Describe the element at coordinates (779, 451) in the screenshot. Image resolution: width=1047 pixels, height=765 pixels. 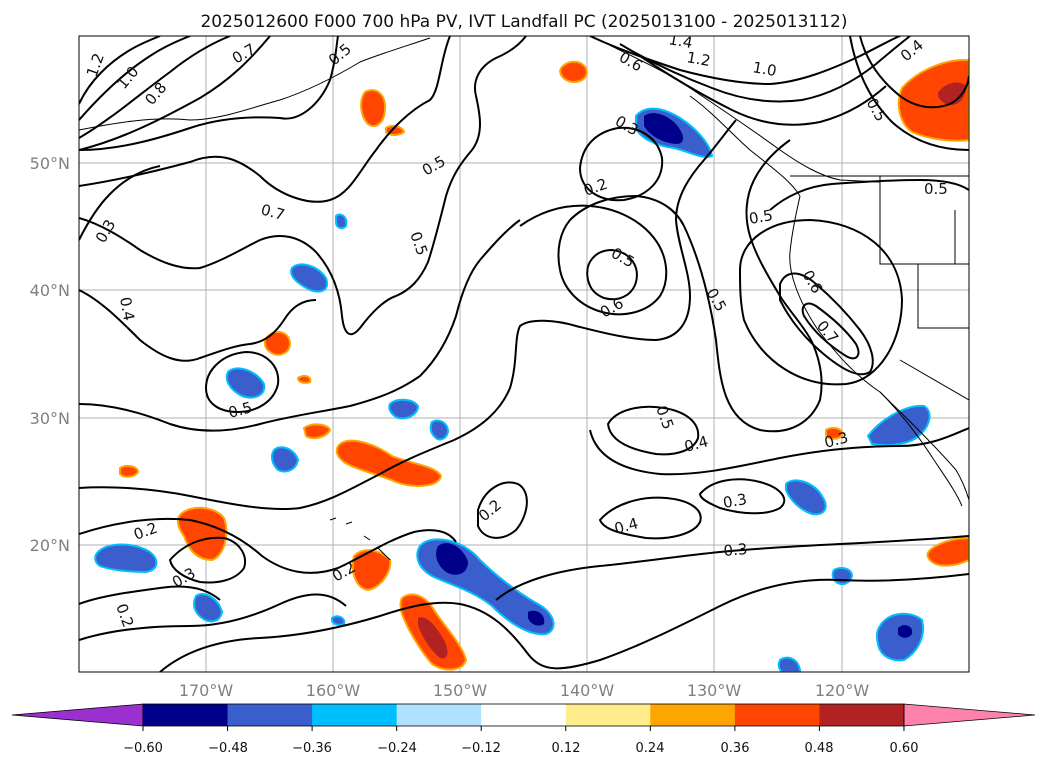
I see `contour-0-4-south` at that location.